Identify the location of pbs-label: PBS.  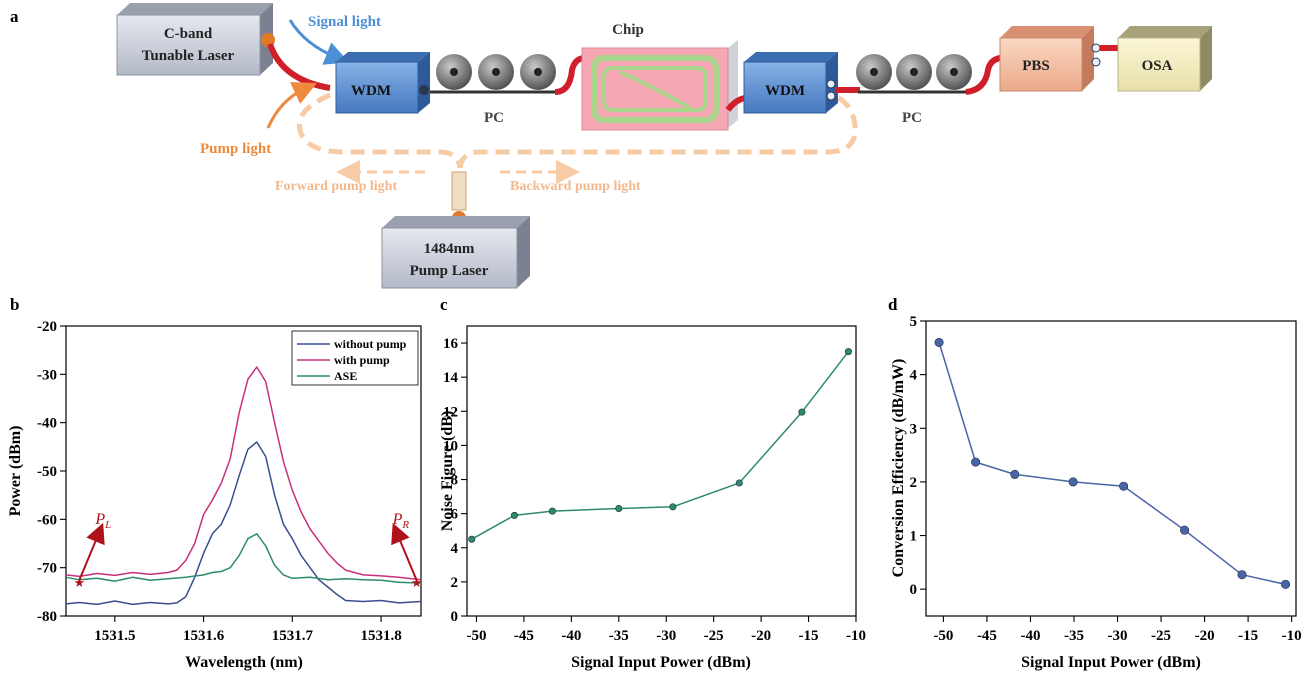
(1036, 66).